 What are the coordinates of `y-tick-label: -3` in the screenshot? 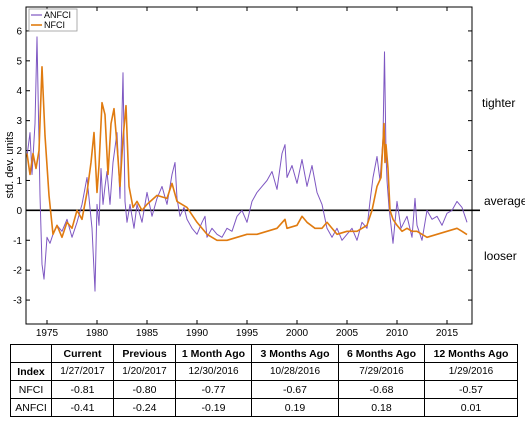 It's located at (17, 301).